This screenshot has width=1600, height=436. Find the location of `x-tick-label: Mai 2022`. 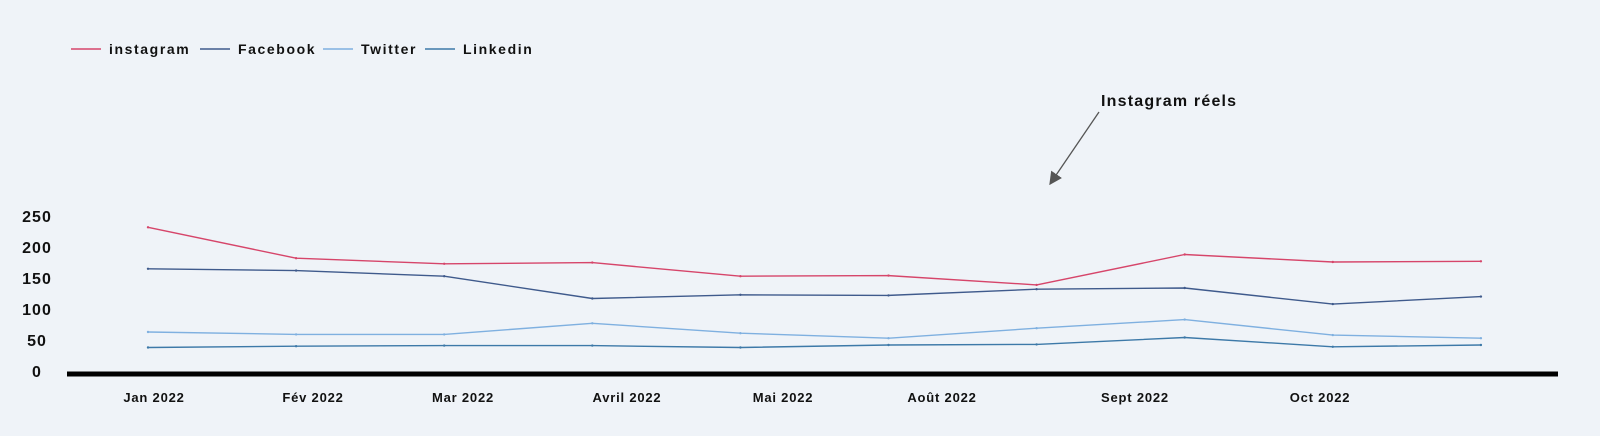

x-tick-label: Mai 2022 is located at coordinates (783, 397).